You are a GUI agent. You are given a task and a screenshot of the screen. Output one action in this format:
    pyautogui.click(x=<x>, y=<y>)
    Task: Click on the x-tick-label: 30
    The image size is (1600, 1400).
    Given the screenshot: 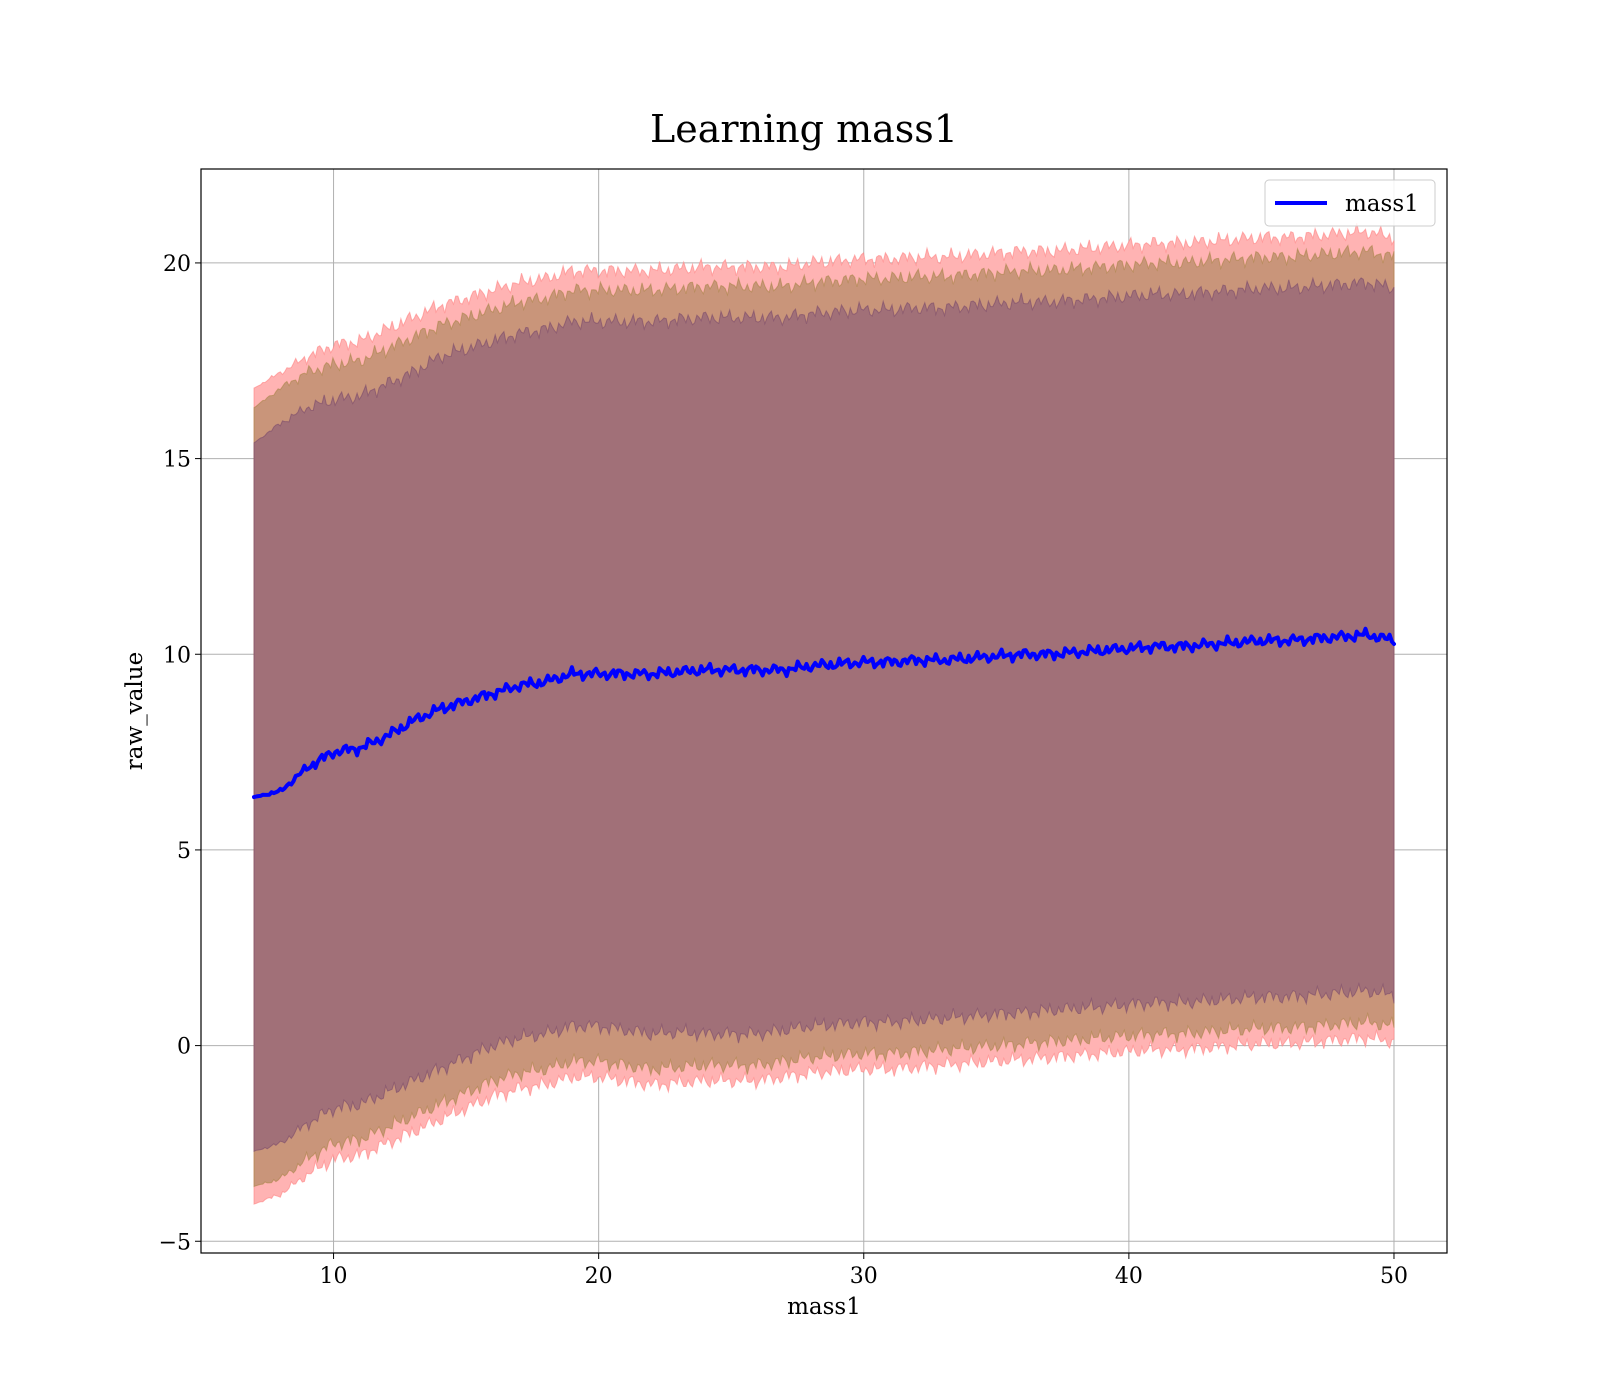 What is the action you would take?
    pyautogui.click(x=864, y=1276)
    